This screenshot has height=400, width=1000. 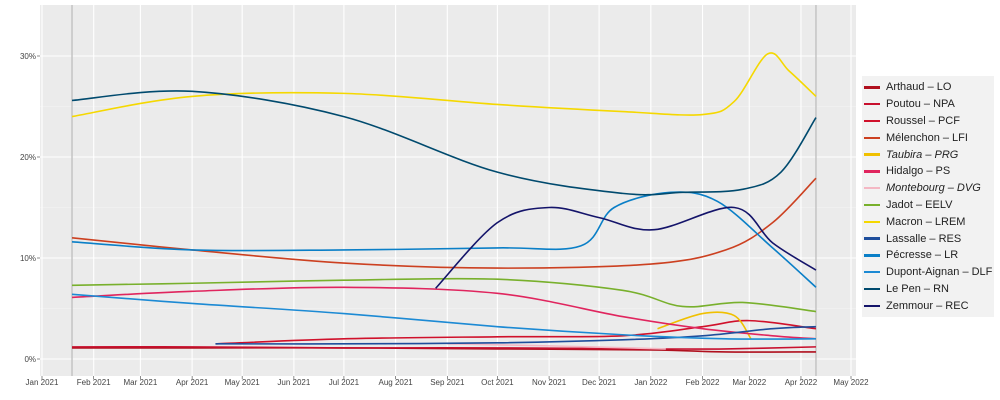 I want to click on legend-item: Lassalle – RES, so click(x=928, y=238).